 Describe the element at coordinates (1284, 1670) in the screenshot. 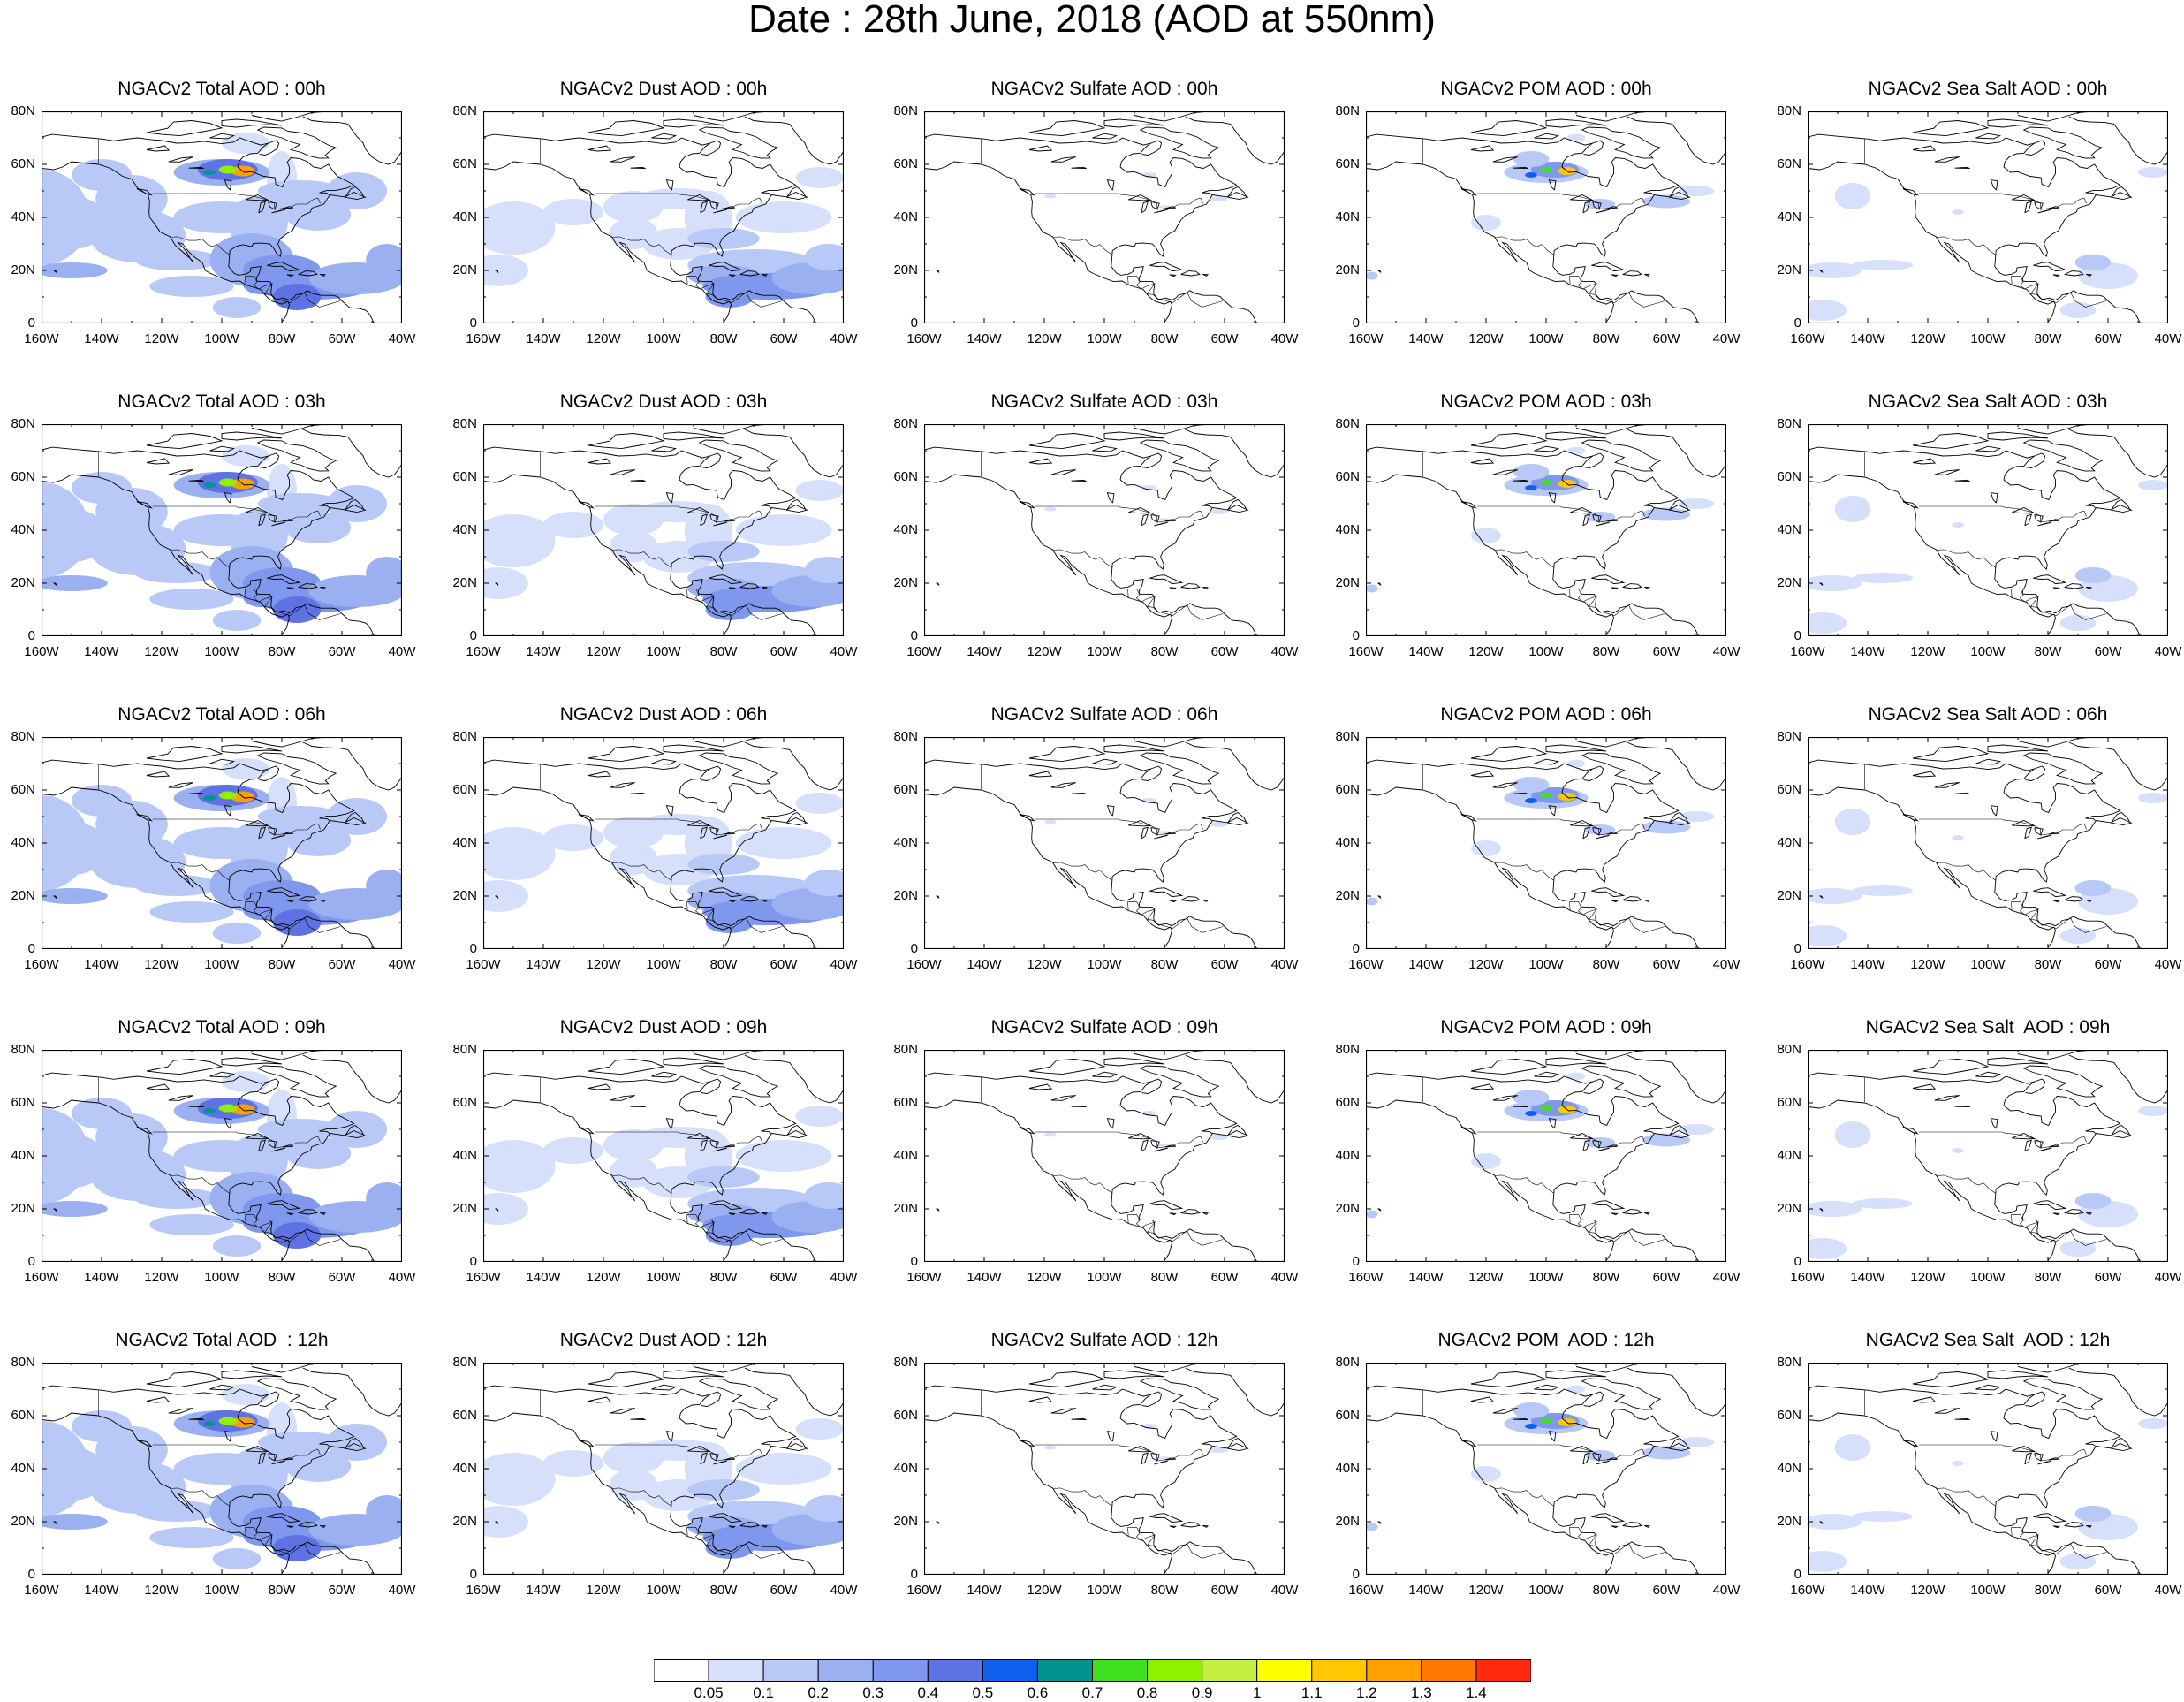

I see `colorbar-swatch` at that location.